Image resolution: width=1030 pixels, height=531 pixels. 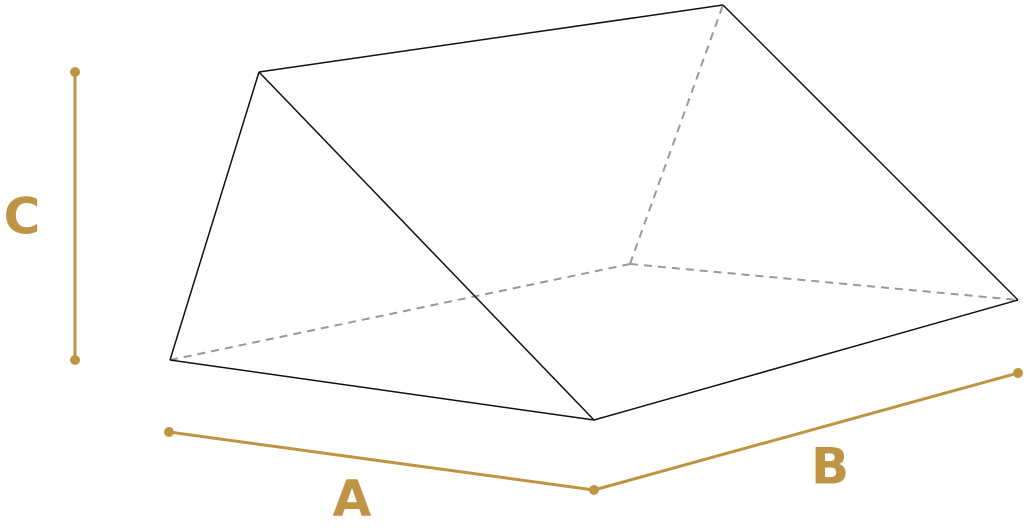 What do you see at coordinates (830, 467) in the screenshot?
I see `label-b: B` at bounding box center [830, 467].